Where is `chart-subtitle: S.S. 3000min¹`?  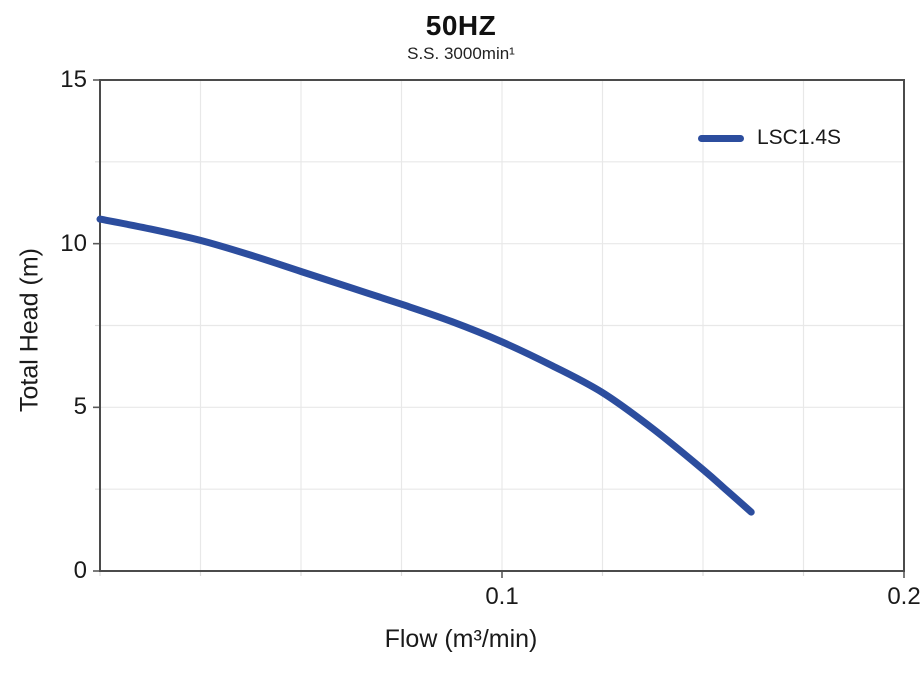 chart-subtitle: S.S. 3000min¹ is located at coordinates (461, 53).